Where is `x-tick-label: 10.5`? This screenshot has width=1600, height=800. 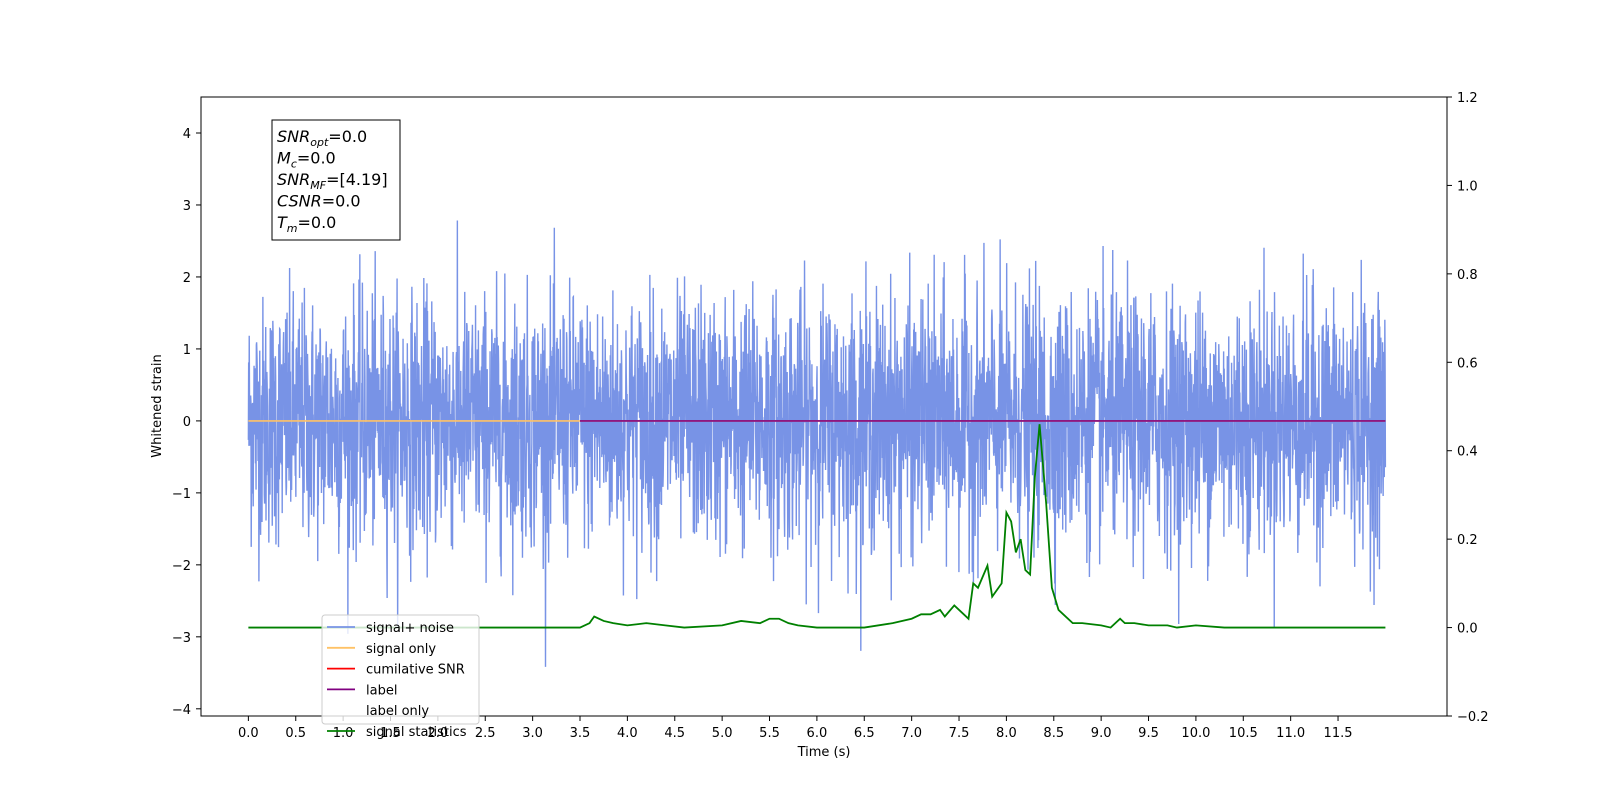
x-tick-label: 10.5 is located at coordinates (1243, 733).